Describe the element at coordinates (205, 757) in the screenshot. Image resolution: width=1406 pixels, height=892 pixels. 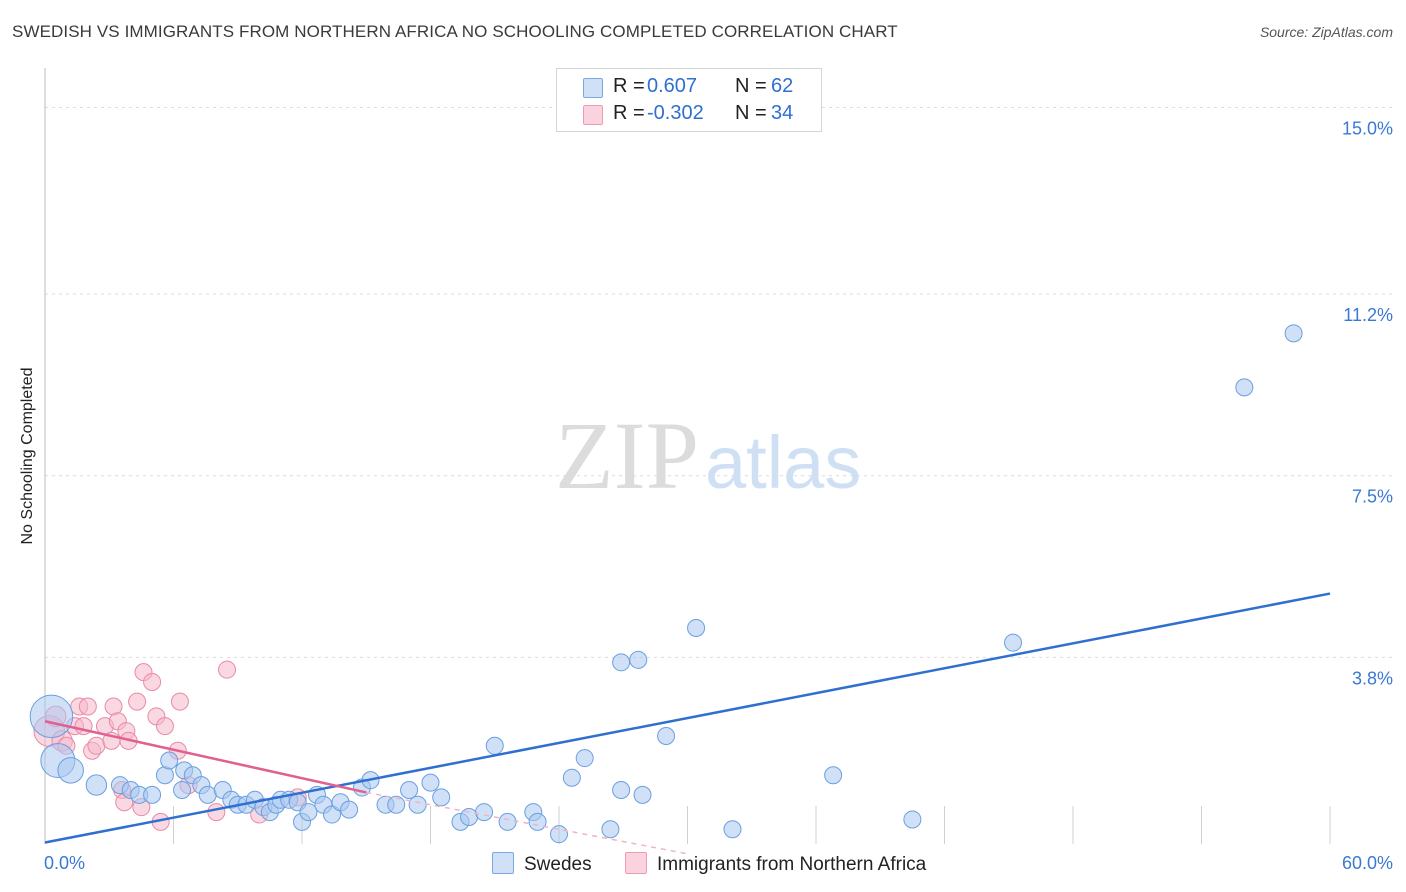
I see `trend-line-immigrants` at that location.